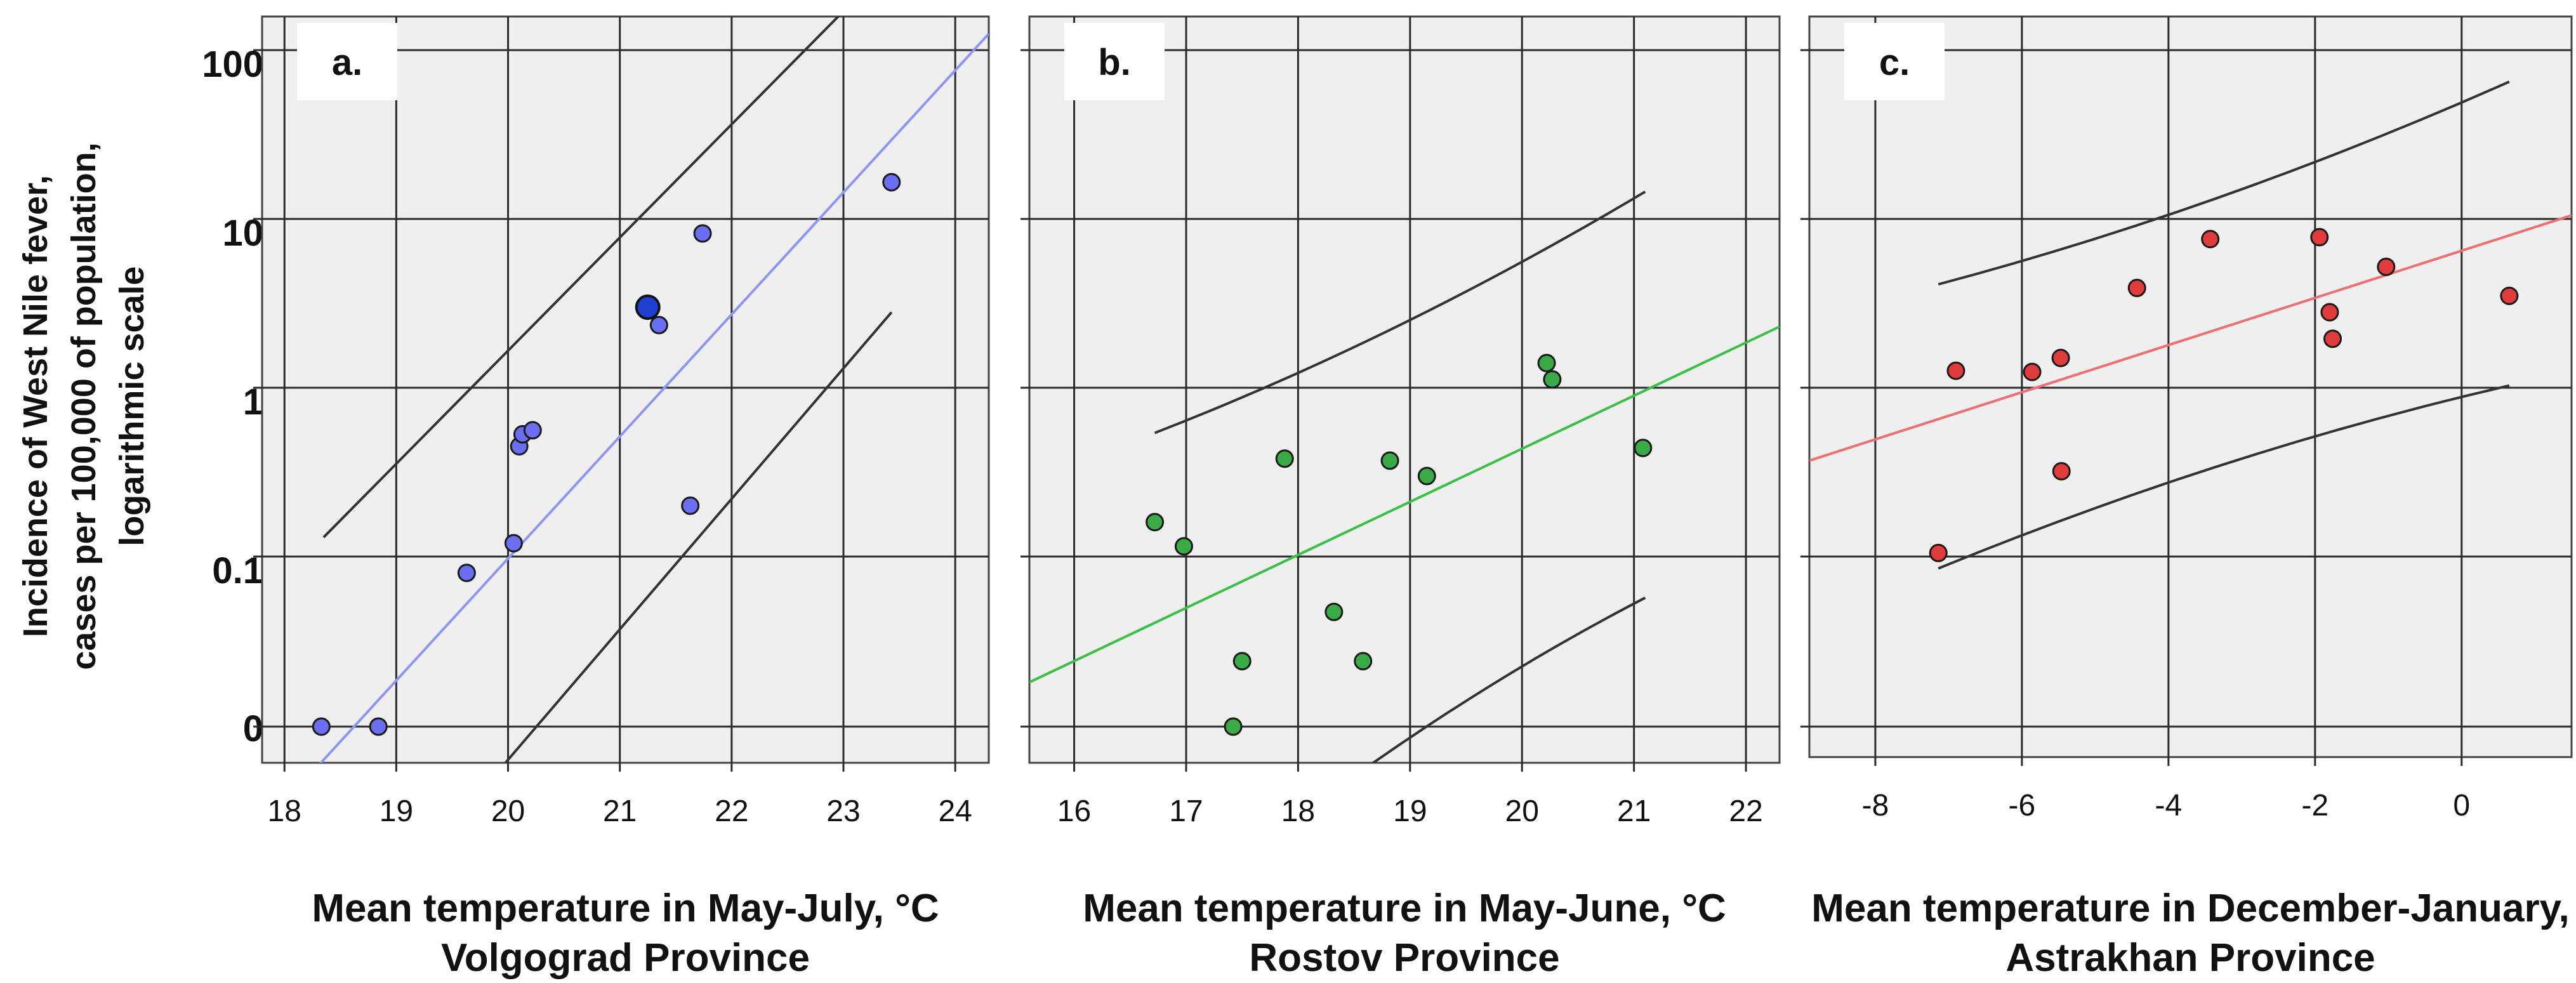  Describe the element at coordinates (1875, 806) in the screenshot. I see `x-tick-label: -8` at that location.